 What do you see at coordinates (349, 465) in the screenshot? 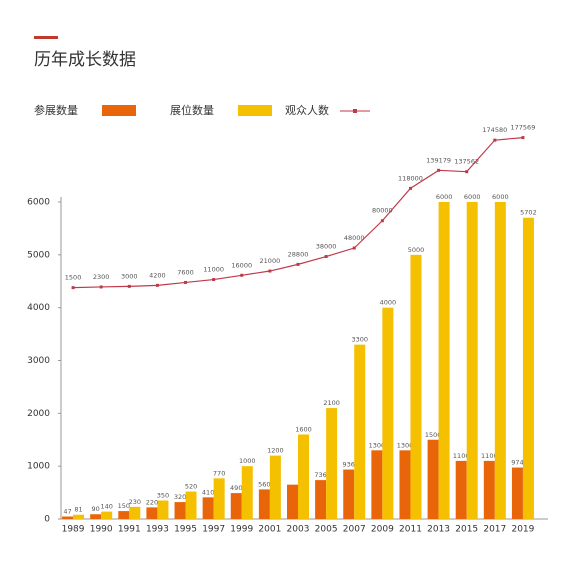
I see `value-label: 936` at bounding box center [349, 465].